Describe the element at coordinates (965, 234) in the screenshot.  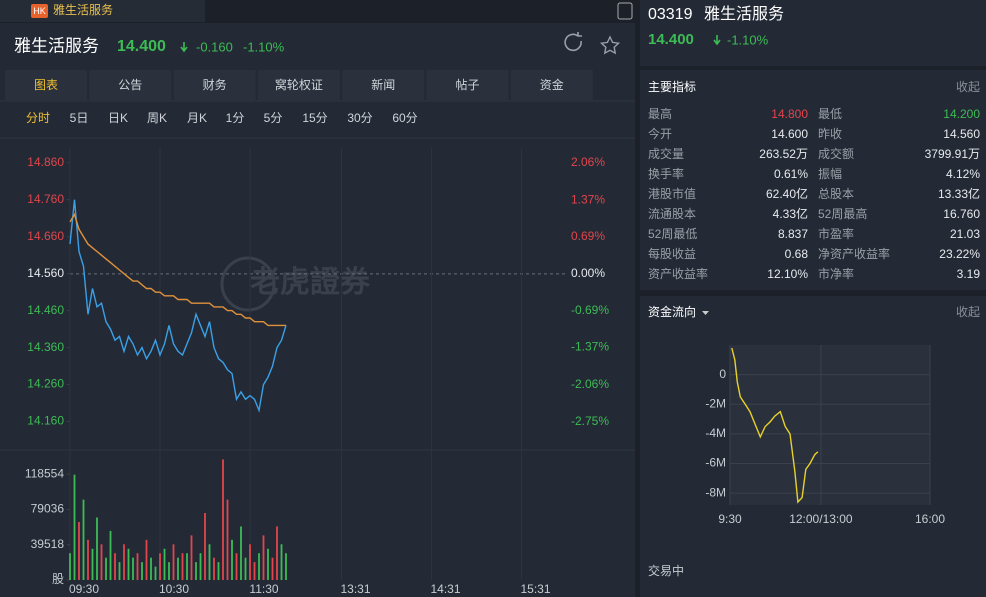
I see `stat-value: 21.03` at that location.